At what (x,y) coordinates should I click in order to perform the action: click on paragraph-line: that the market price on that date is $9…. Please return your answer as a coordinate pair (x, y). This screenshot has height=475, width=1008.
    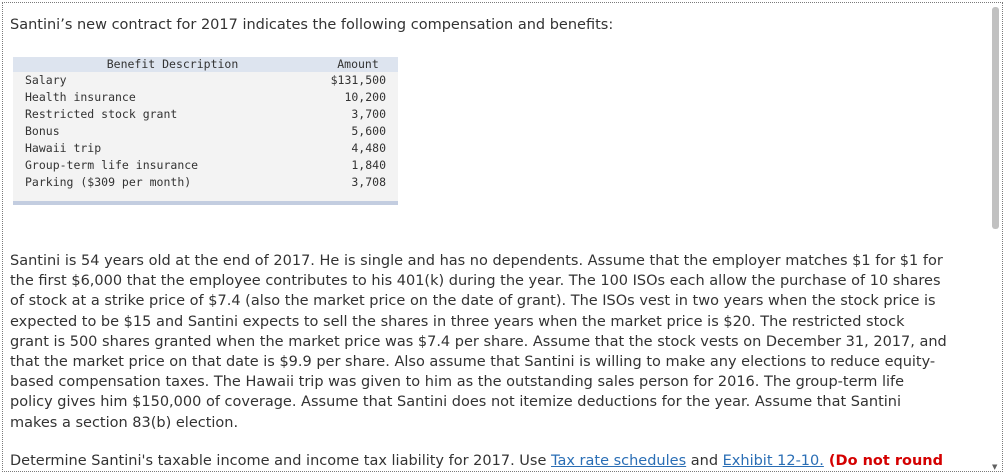
    Looking at the image, I should click on (473, 362).